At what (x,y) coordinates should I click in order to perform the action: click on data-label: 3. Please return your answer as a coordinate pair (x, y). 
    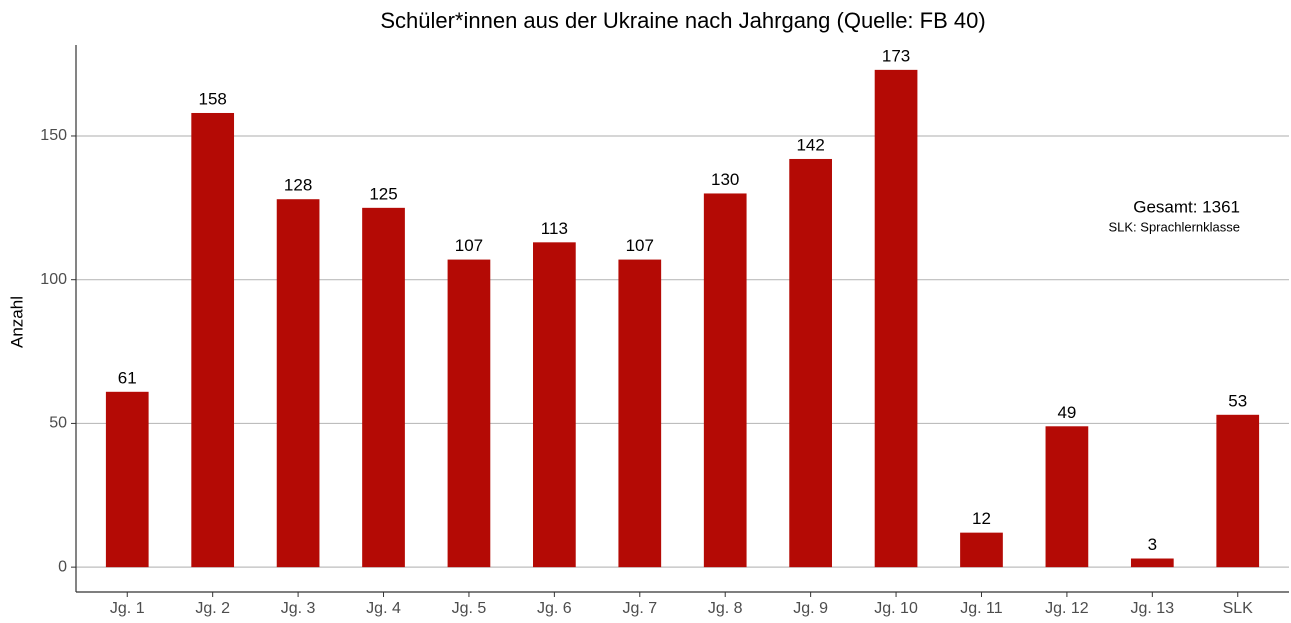
    Looking at the image, I should click on (1152, 544).